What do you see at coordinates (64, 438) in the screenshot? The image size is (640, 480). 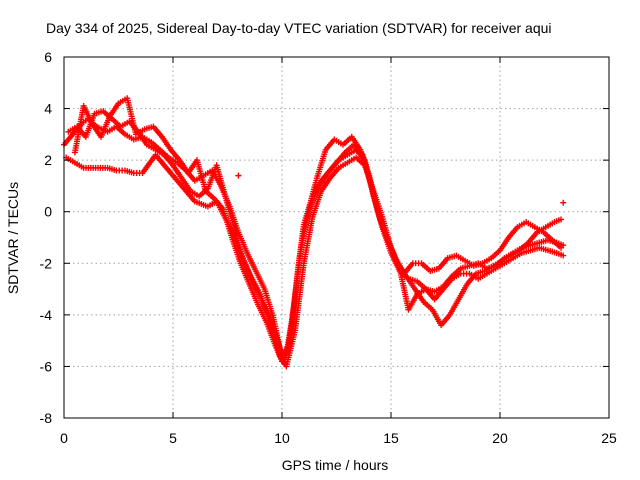 I see `x-tick-label: 0` at bounding box center [64, 438].